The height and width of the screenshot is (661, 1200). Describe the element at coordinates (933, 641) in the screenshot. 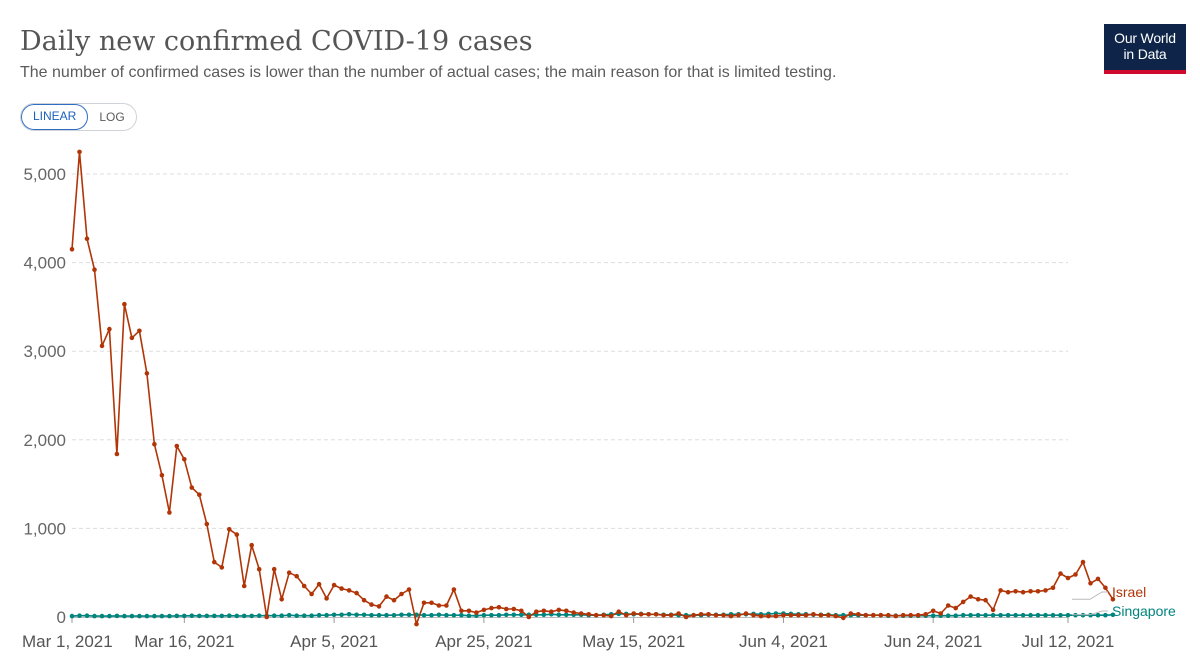

I see `x-tick-label: Jun 24, 2021` at that location.